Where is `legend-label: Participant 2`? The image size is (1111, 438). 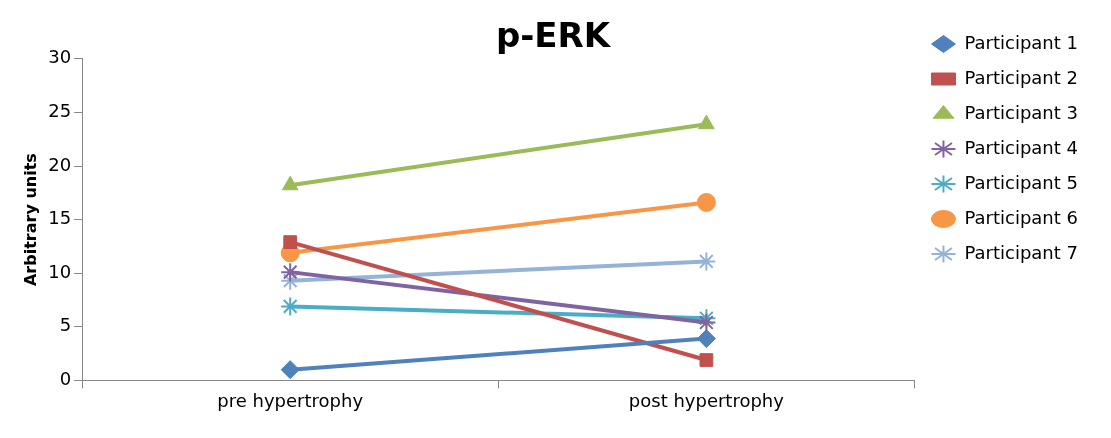
legend-label: Participant 2 is located at coordinates (1021, 77).